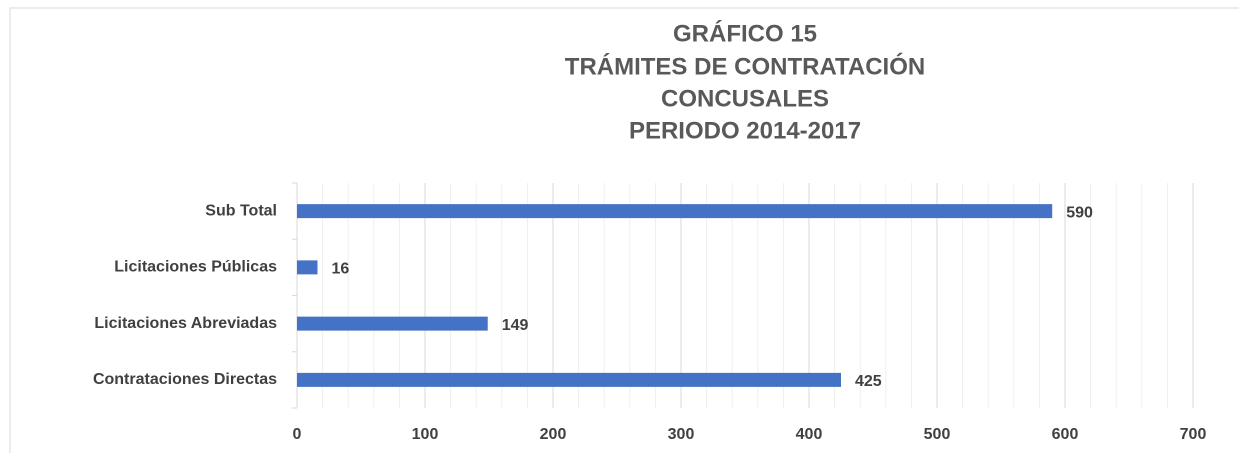  What do you see at coordinates (745, 98) in the screenshot?
I see `chart-title: CONCUSALES` at bounding box center [745, 98].